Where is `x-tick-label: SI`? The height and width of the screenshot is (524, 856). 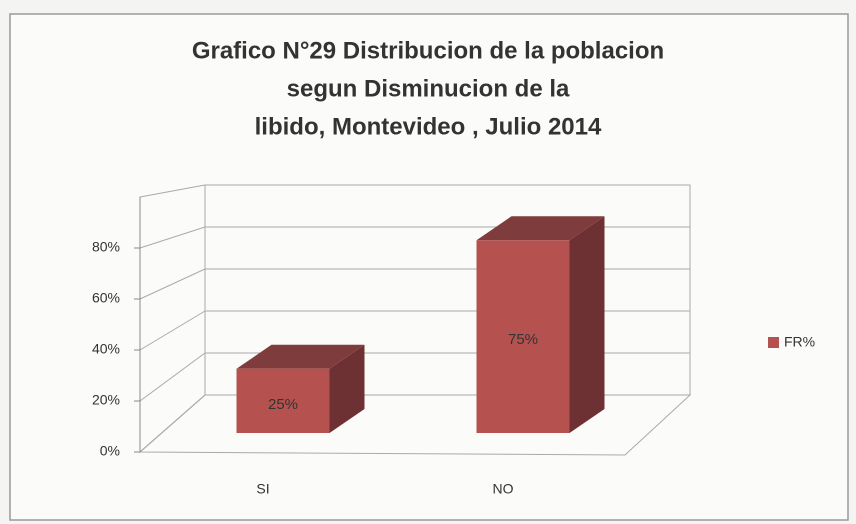
x-tick-label: SI is located at coordinates (262, 489).